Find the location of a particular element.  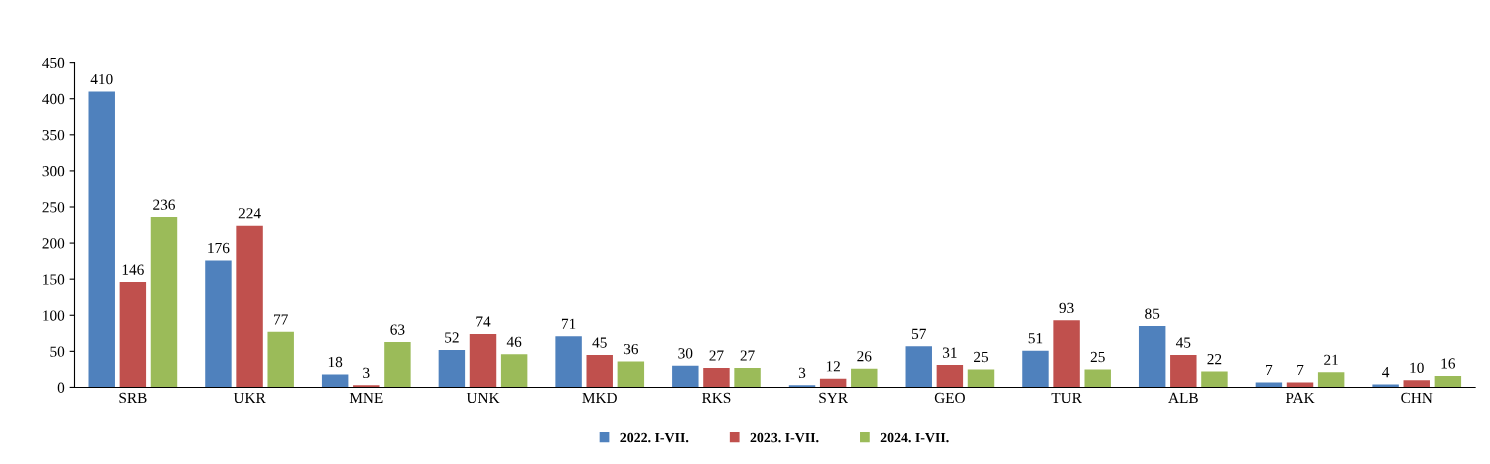

data-label: 236 is located at coordinates (164, 204).